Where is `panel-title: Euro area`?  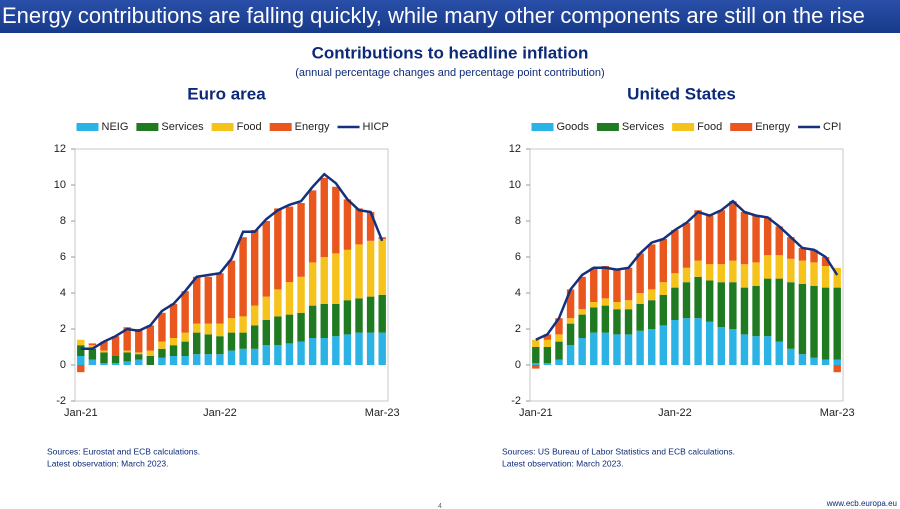 panel-title: Euro area is located at coordinates (226, 93).